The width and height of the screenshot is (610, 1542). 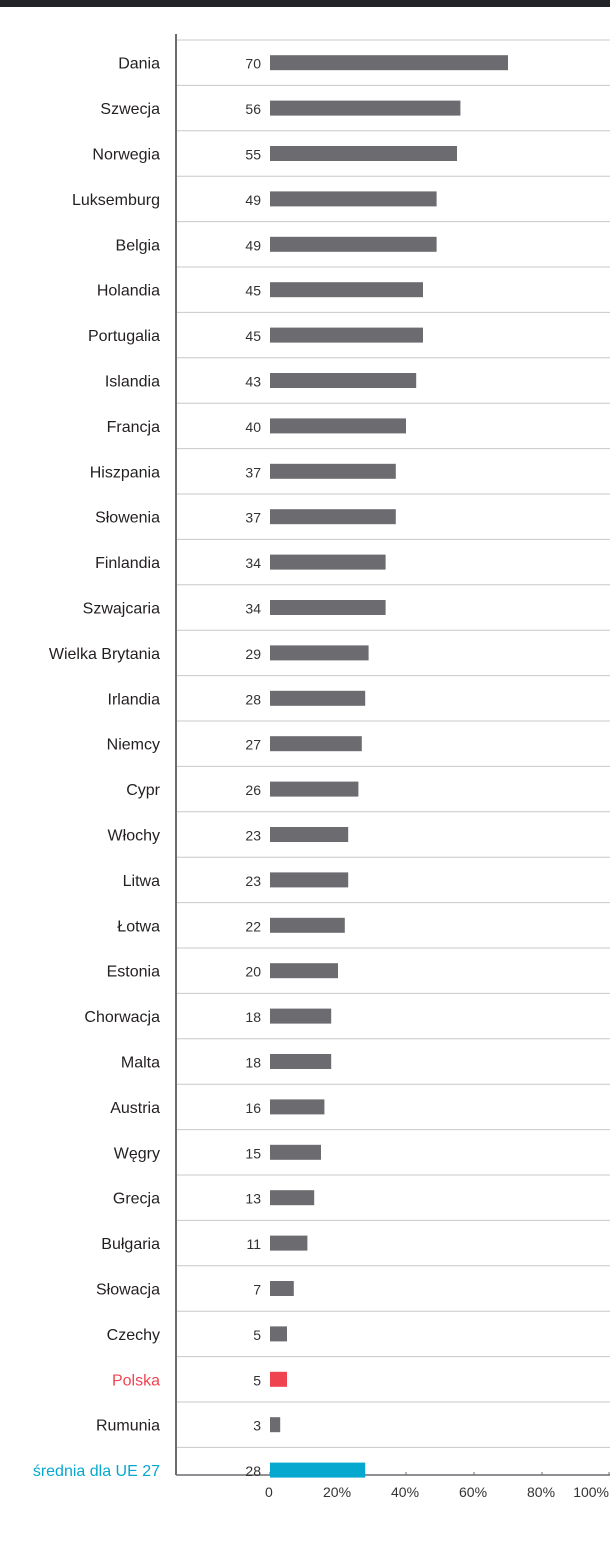 I want to click on category-label-polska: Polska, so click(x=136, y=1380).